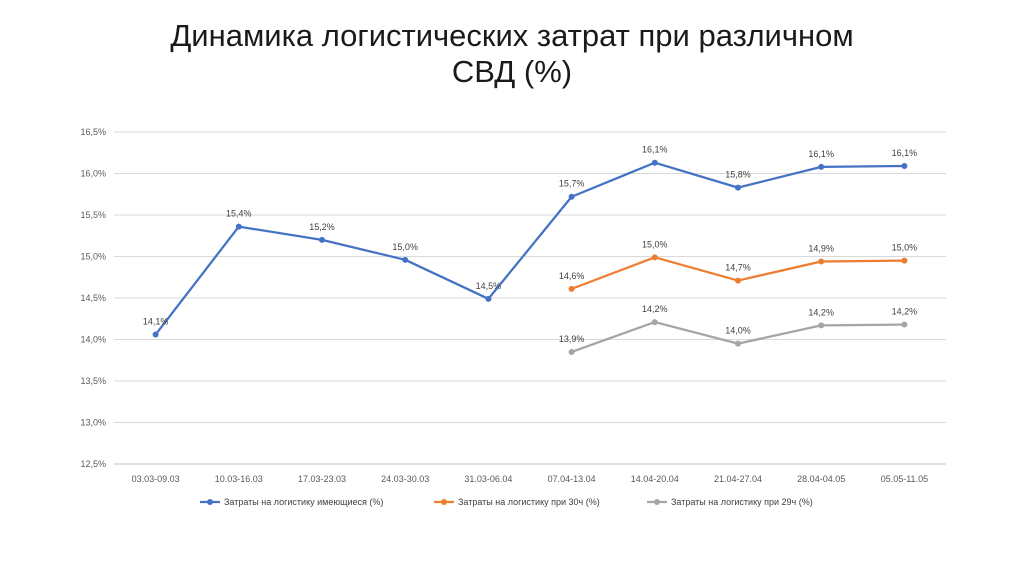 This screenshot has height=574, width=1024. I want to click on data-label: 15,2%, so click(322, 227).